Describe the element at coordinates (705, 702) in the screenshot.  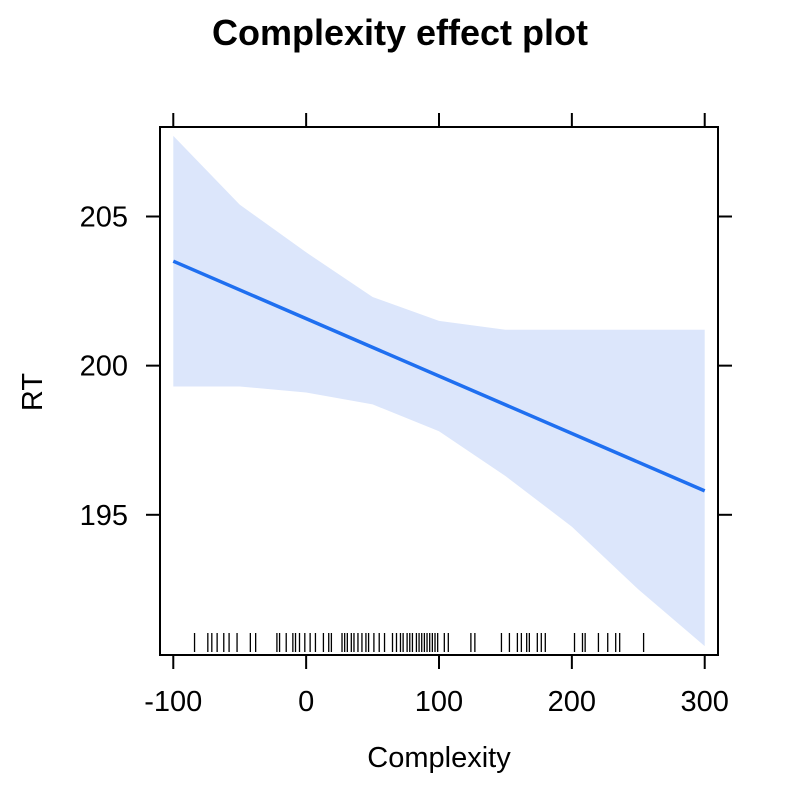
I see `x-tick-label: 300` at that location.